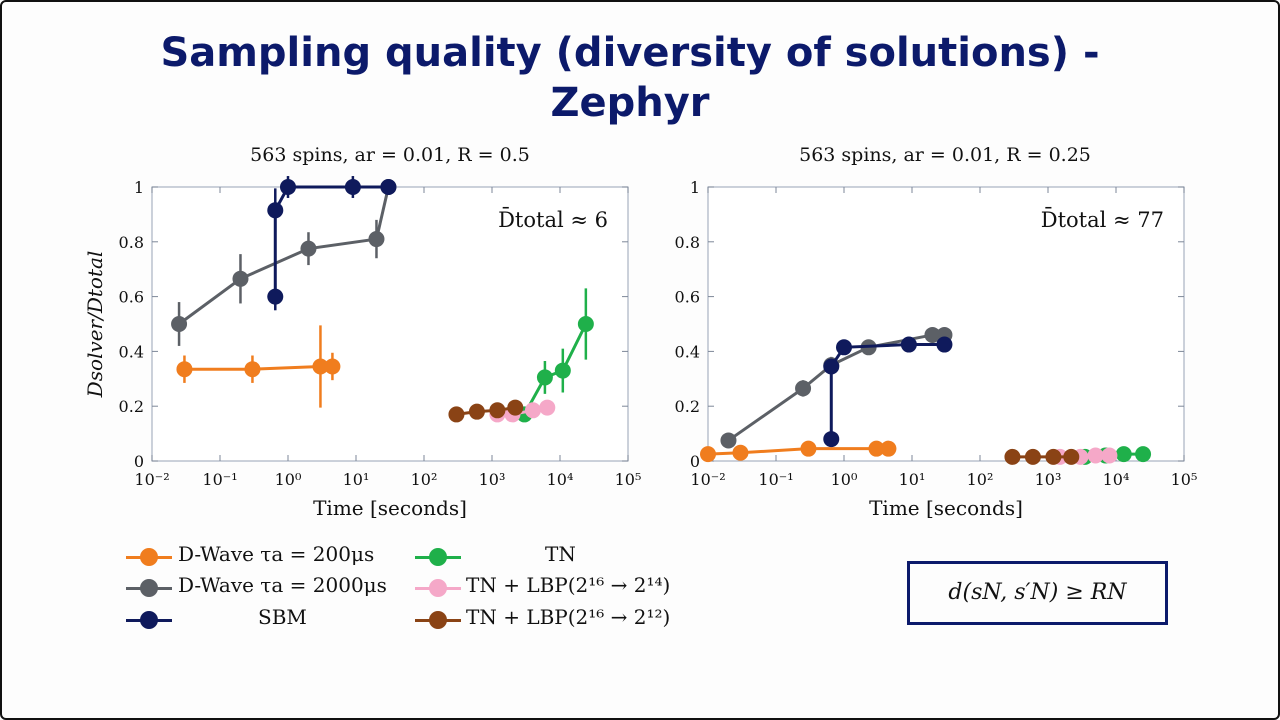  I want to click on slide-title-line-2: Zephyr, so click(630, 103).